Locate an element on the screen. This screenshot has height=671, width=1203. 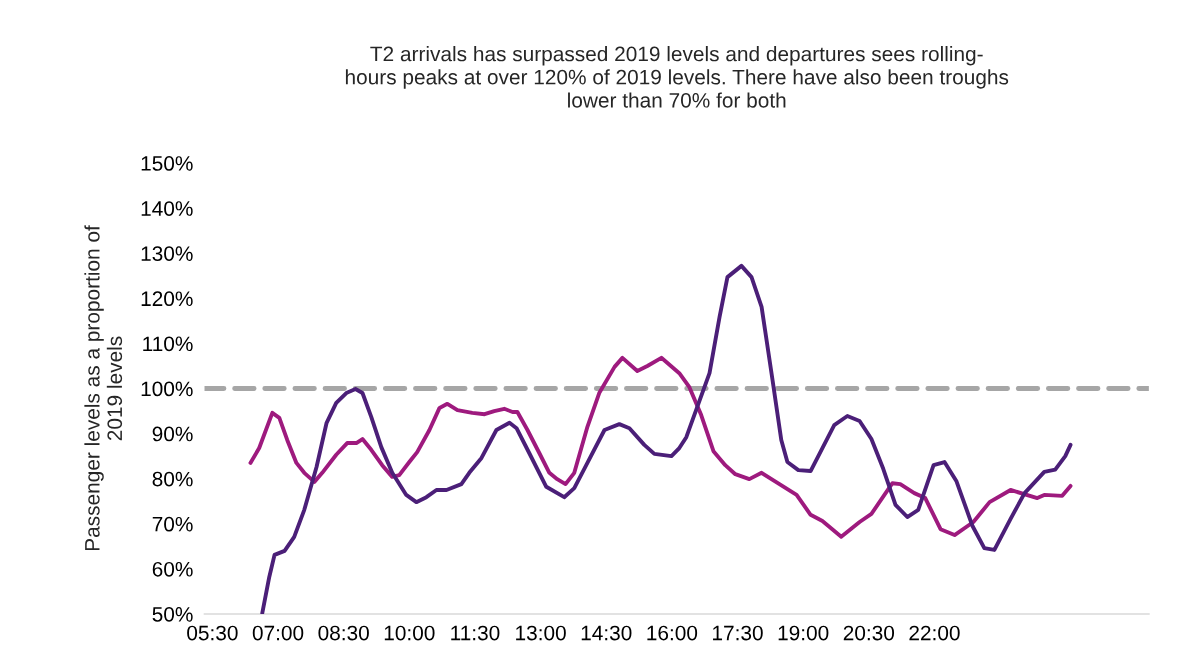
x-tick-label: 16:00 is located at coordinates (672, 633).